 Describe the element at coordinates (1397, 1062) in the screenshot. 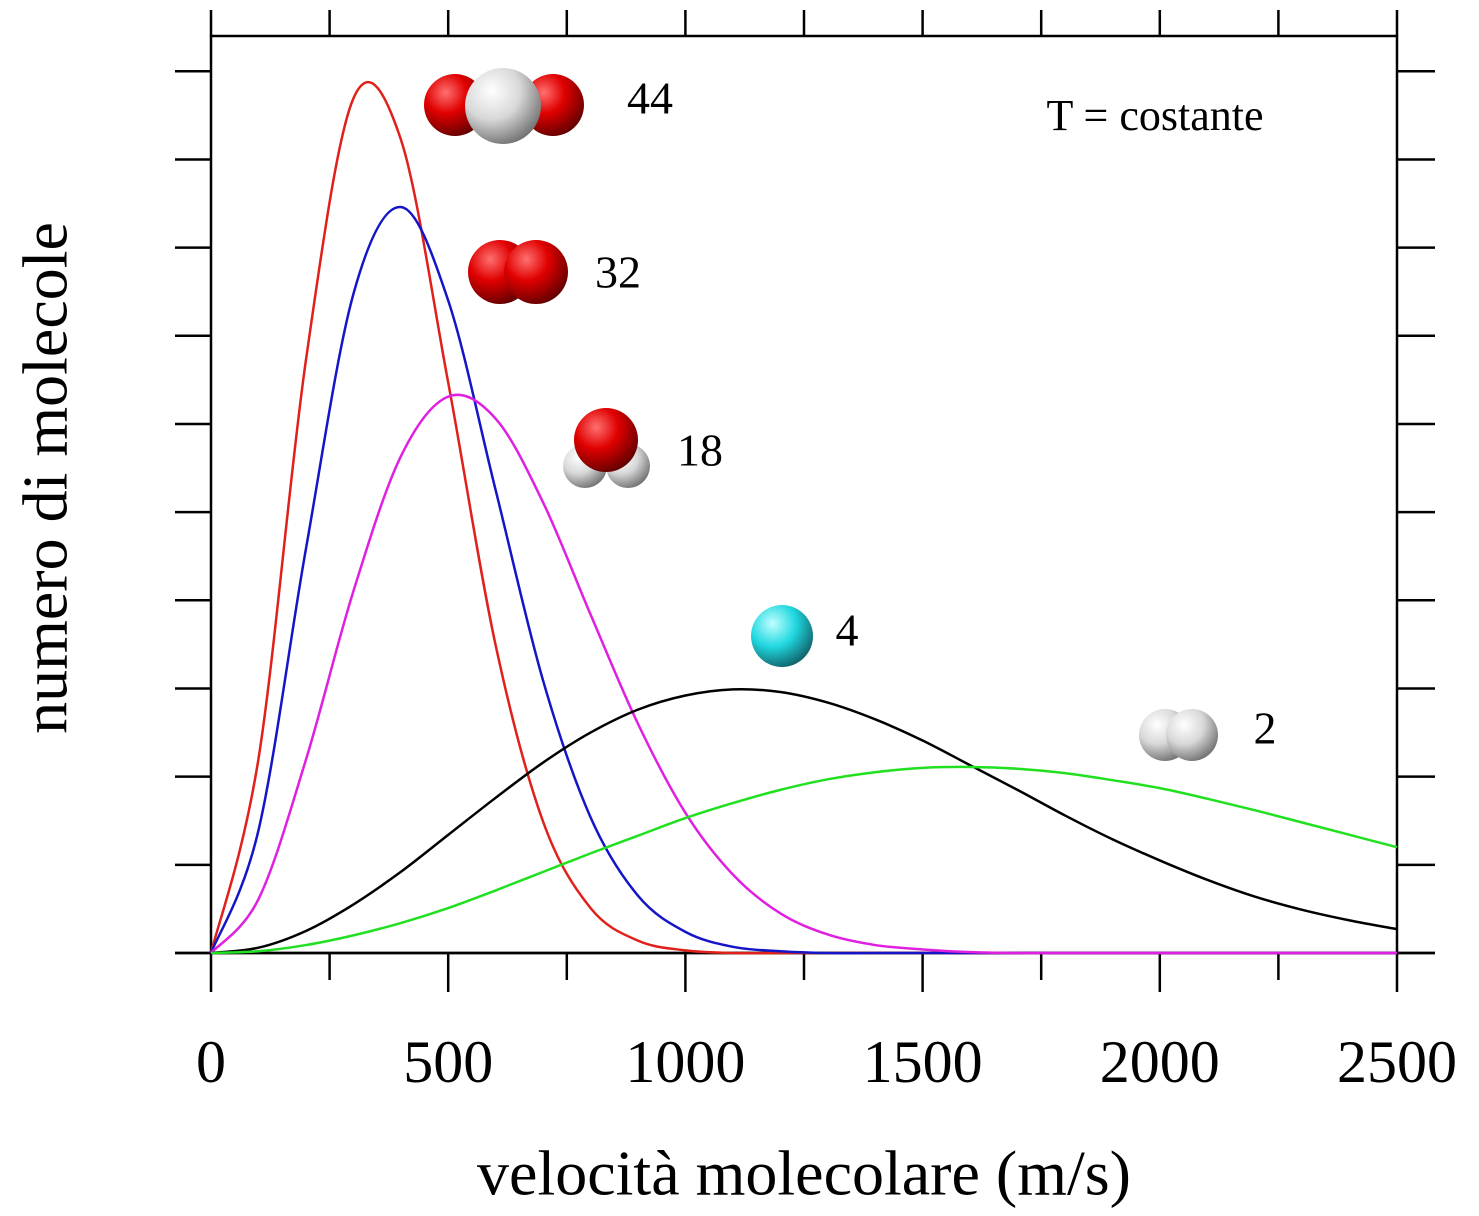

I see `x-tick-label: 2500` at that location.